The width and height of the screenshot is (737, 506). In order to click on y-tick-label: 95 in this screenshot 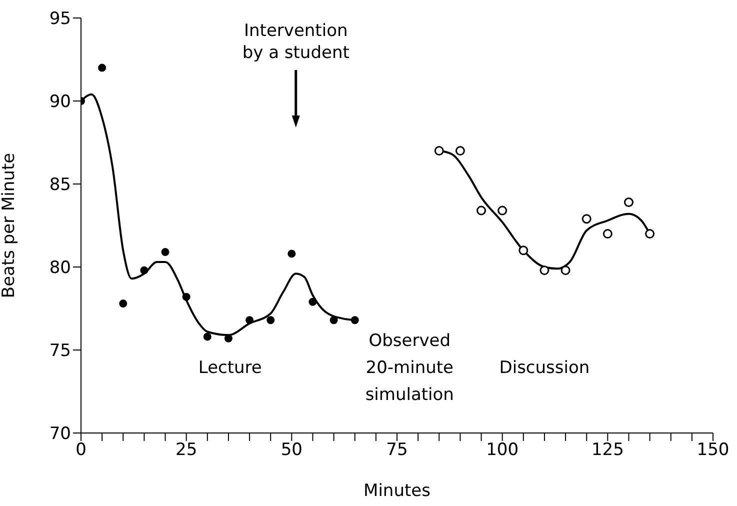, I will do `click(60, 19)`.